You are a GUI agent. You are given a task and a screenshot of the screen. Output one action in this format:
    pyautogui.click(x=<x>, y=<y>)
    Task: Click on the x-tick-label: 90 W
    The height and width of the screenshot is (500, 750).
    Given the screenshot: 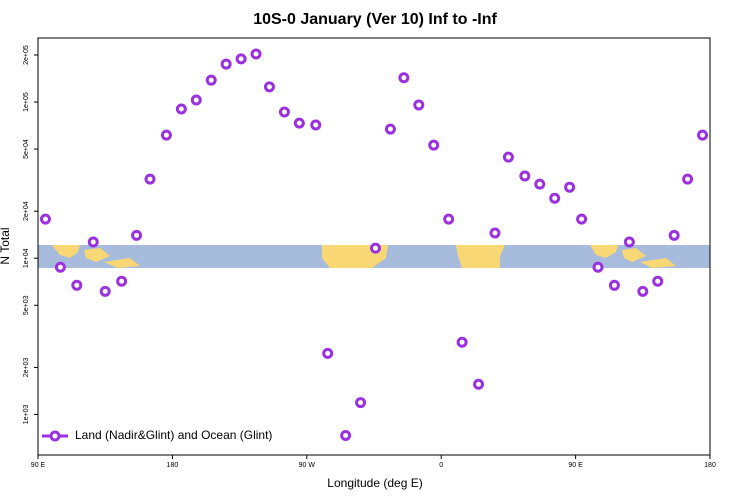 What is the action you would take?
    pyautogui.click(x=307, y=465)
    